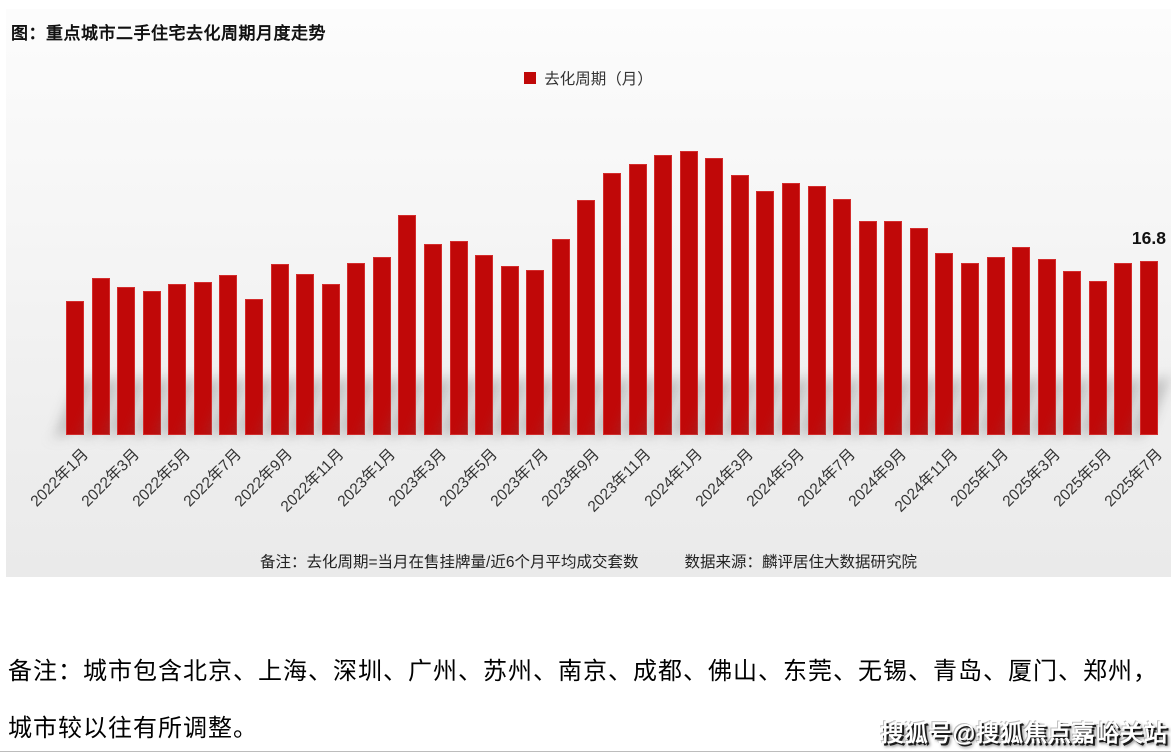 Image resolution: width=1171 pixels, height=753 pixels. Describe the element at coordinates (530, 78) in the screenshot. I see `legend-swatch-icon` at that location.